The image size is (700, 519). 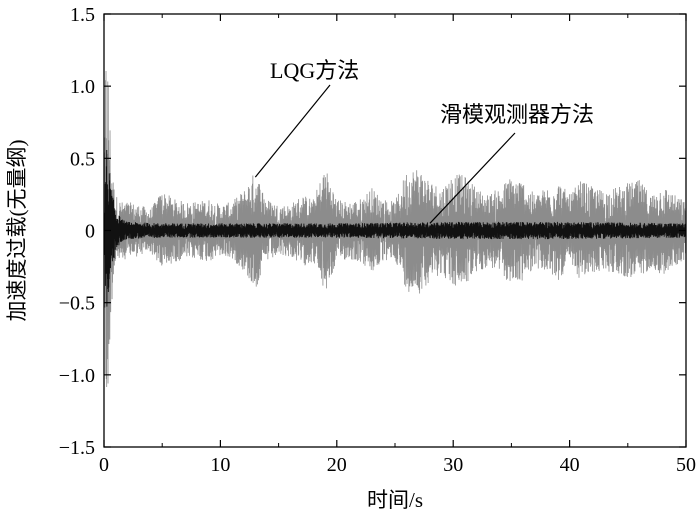 I want to click on x-tick-label: 20, so click(x=337, y=465).